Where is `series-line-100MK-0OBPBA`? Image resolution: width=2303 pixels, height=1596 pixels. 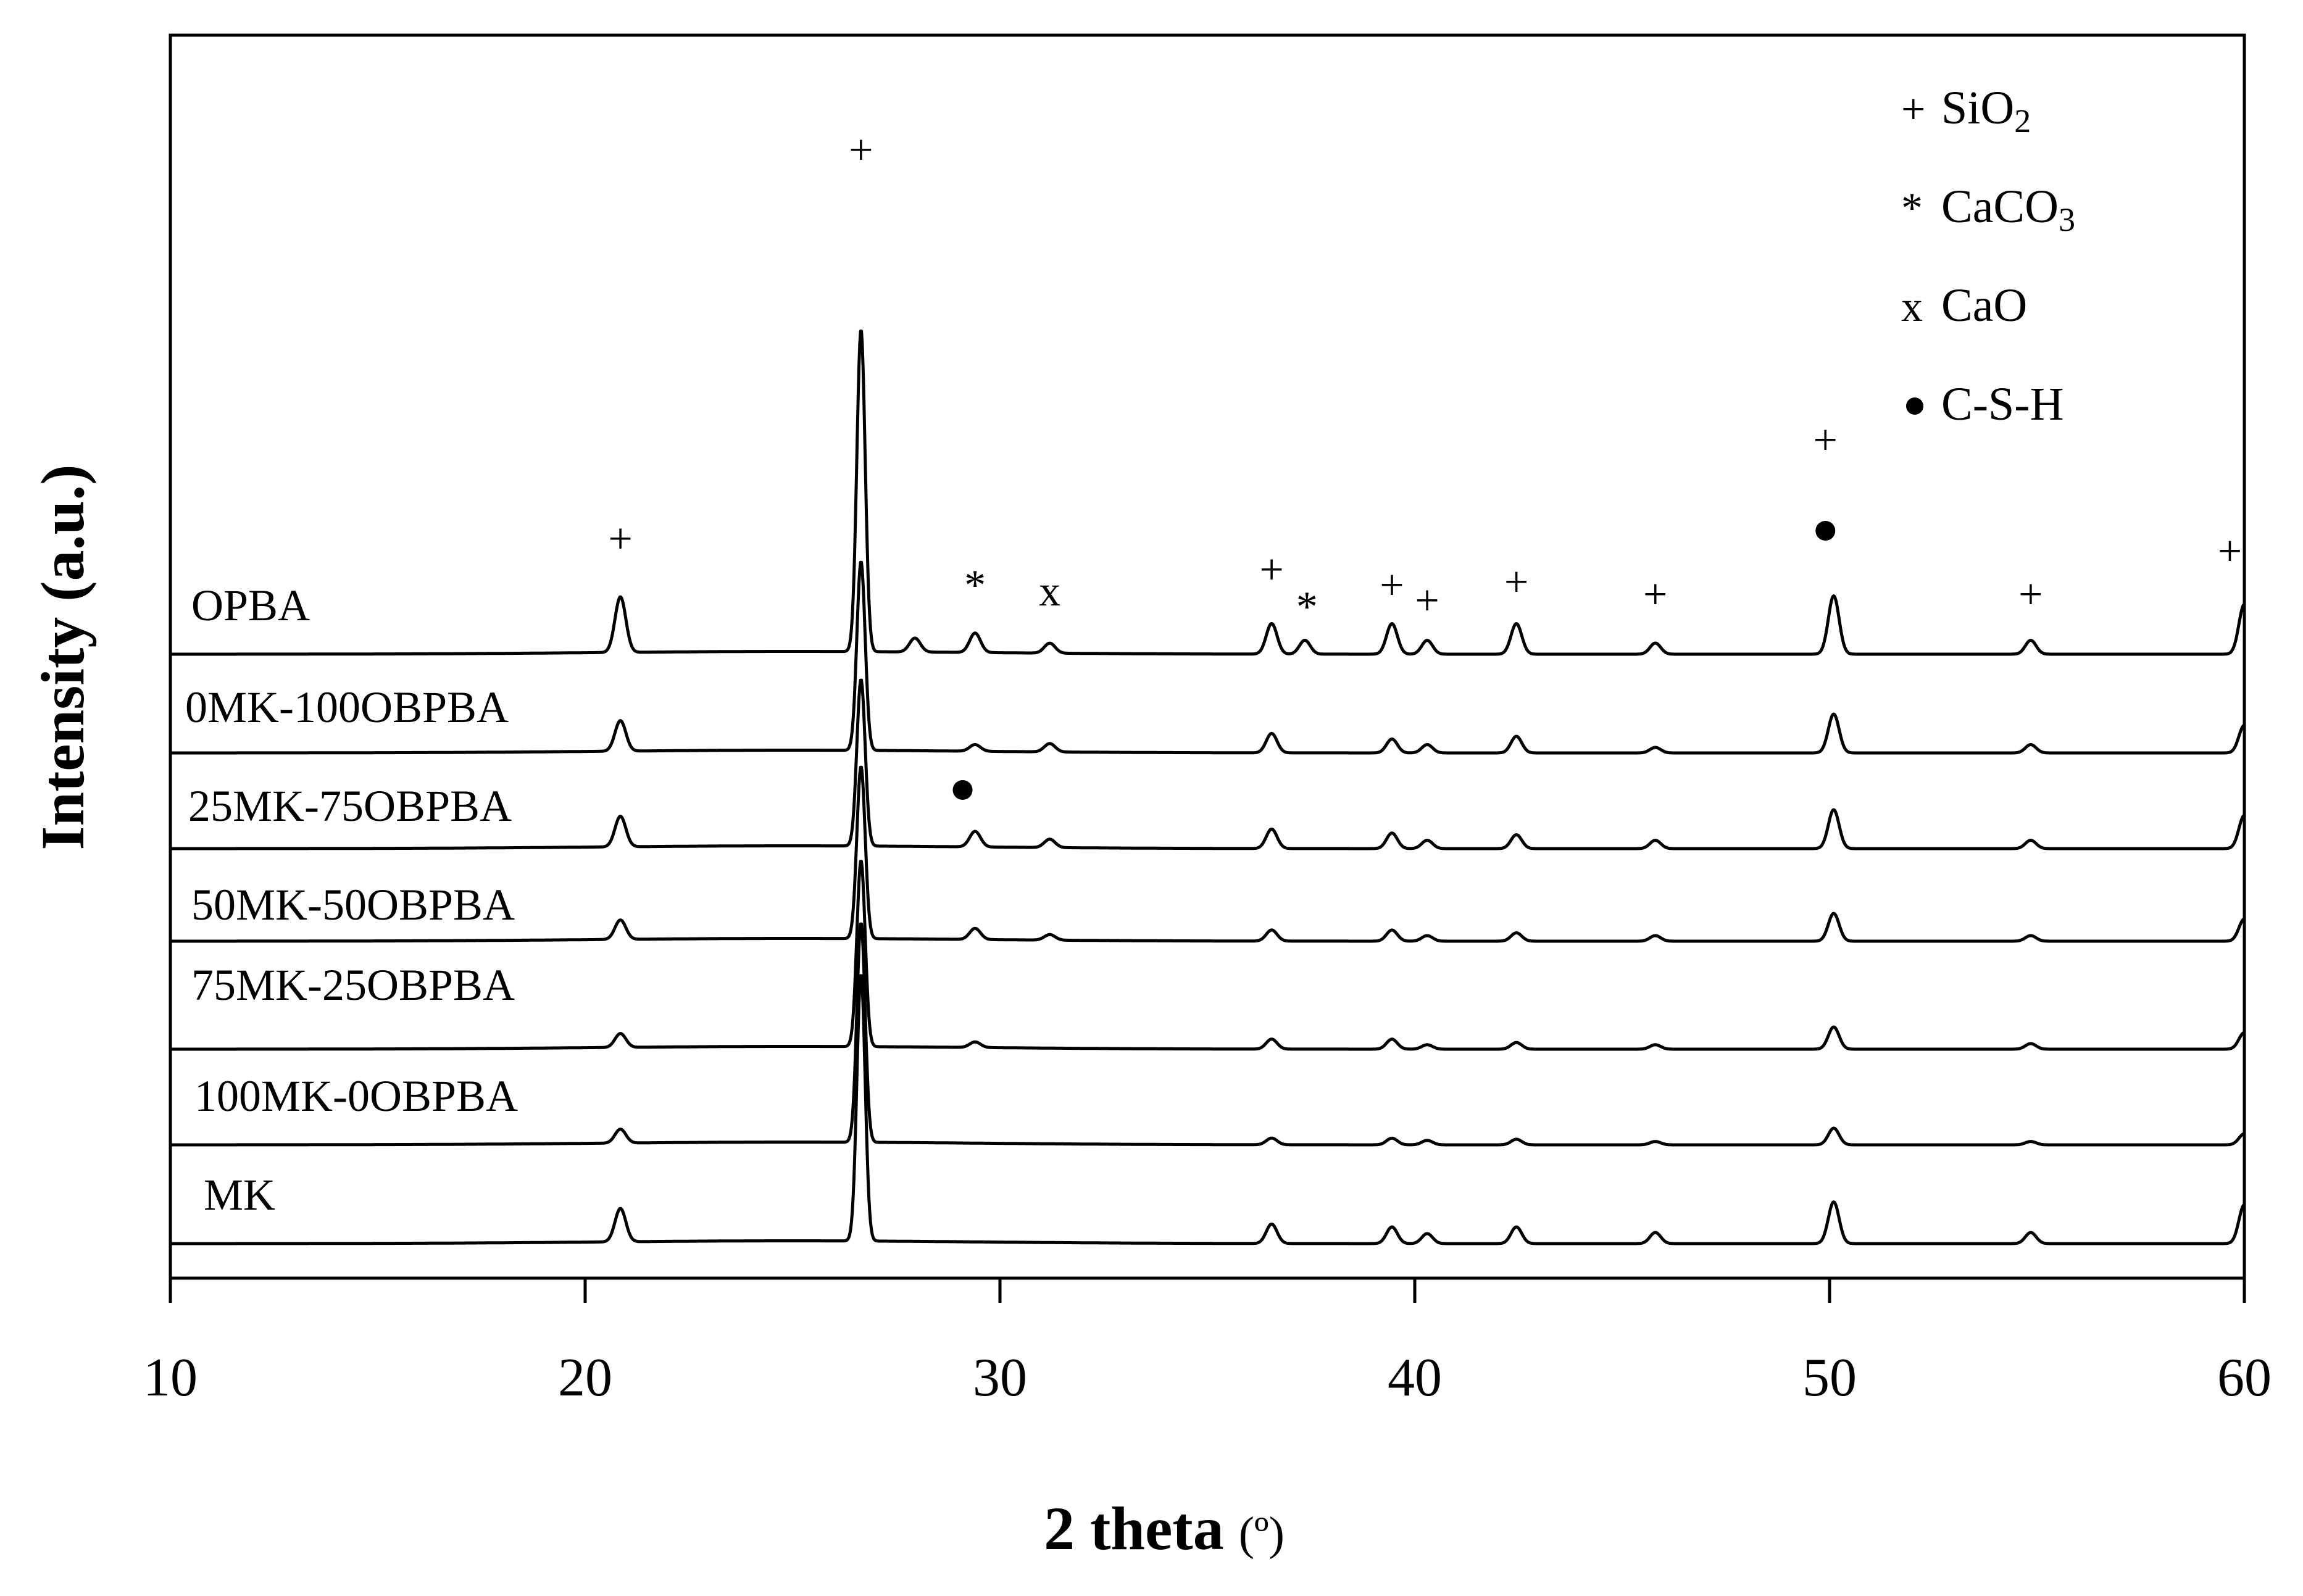
series-line-100MK-0OBPBA is located at coordinates (1207, 1034).